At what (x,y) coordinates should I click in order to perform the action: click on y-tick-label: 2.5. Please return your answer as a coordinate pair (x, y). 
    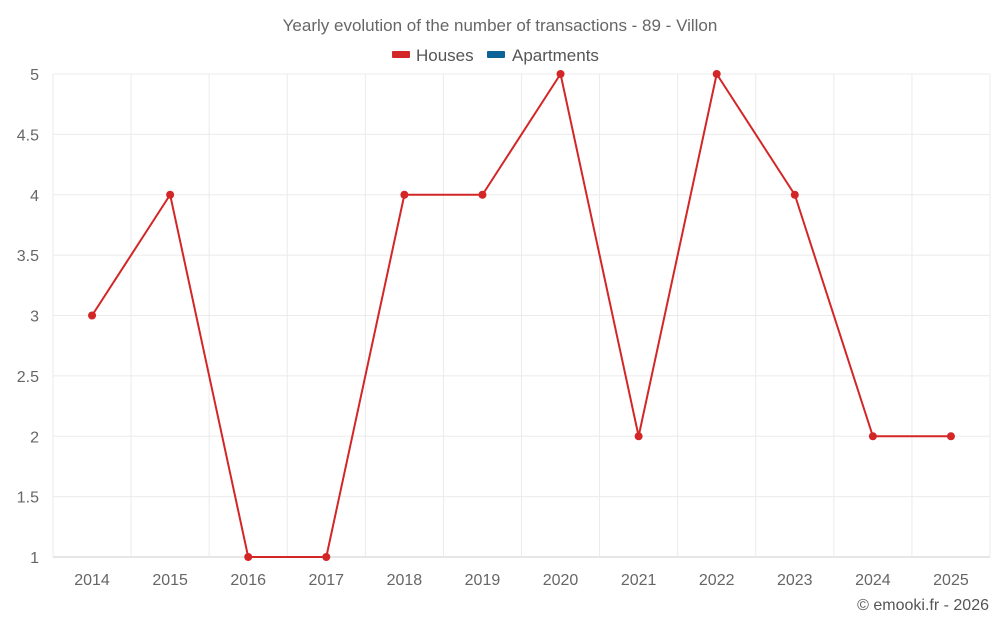
    Looking at the image, I should click on (28, 377).